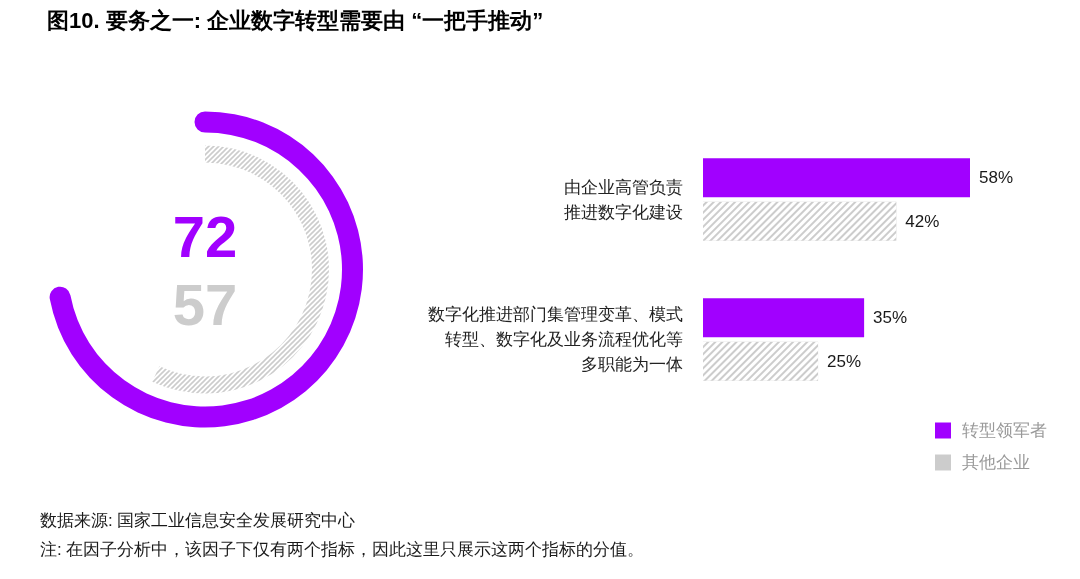 This screenshot has height=579, width=1080. Describe the element at coordinates (623, 199) in the screenshot. I see `y-tick-label: 由企业高管负责推进数字化建设` at that location.